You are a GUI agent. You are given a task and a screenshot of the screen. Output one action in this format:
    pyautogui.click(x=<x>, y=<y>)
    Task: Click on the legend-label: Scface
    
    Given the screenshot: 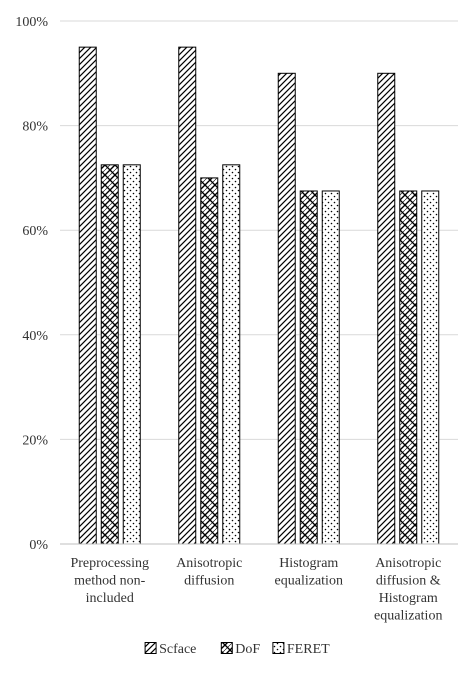 What is the action you would take?
    pyautogui.click(x=177, y=649)
    